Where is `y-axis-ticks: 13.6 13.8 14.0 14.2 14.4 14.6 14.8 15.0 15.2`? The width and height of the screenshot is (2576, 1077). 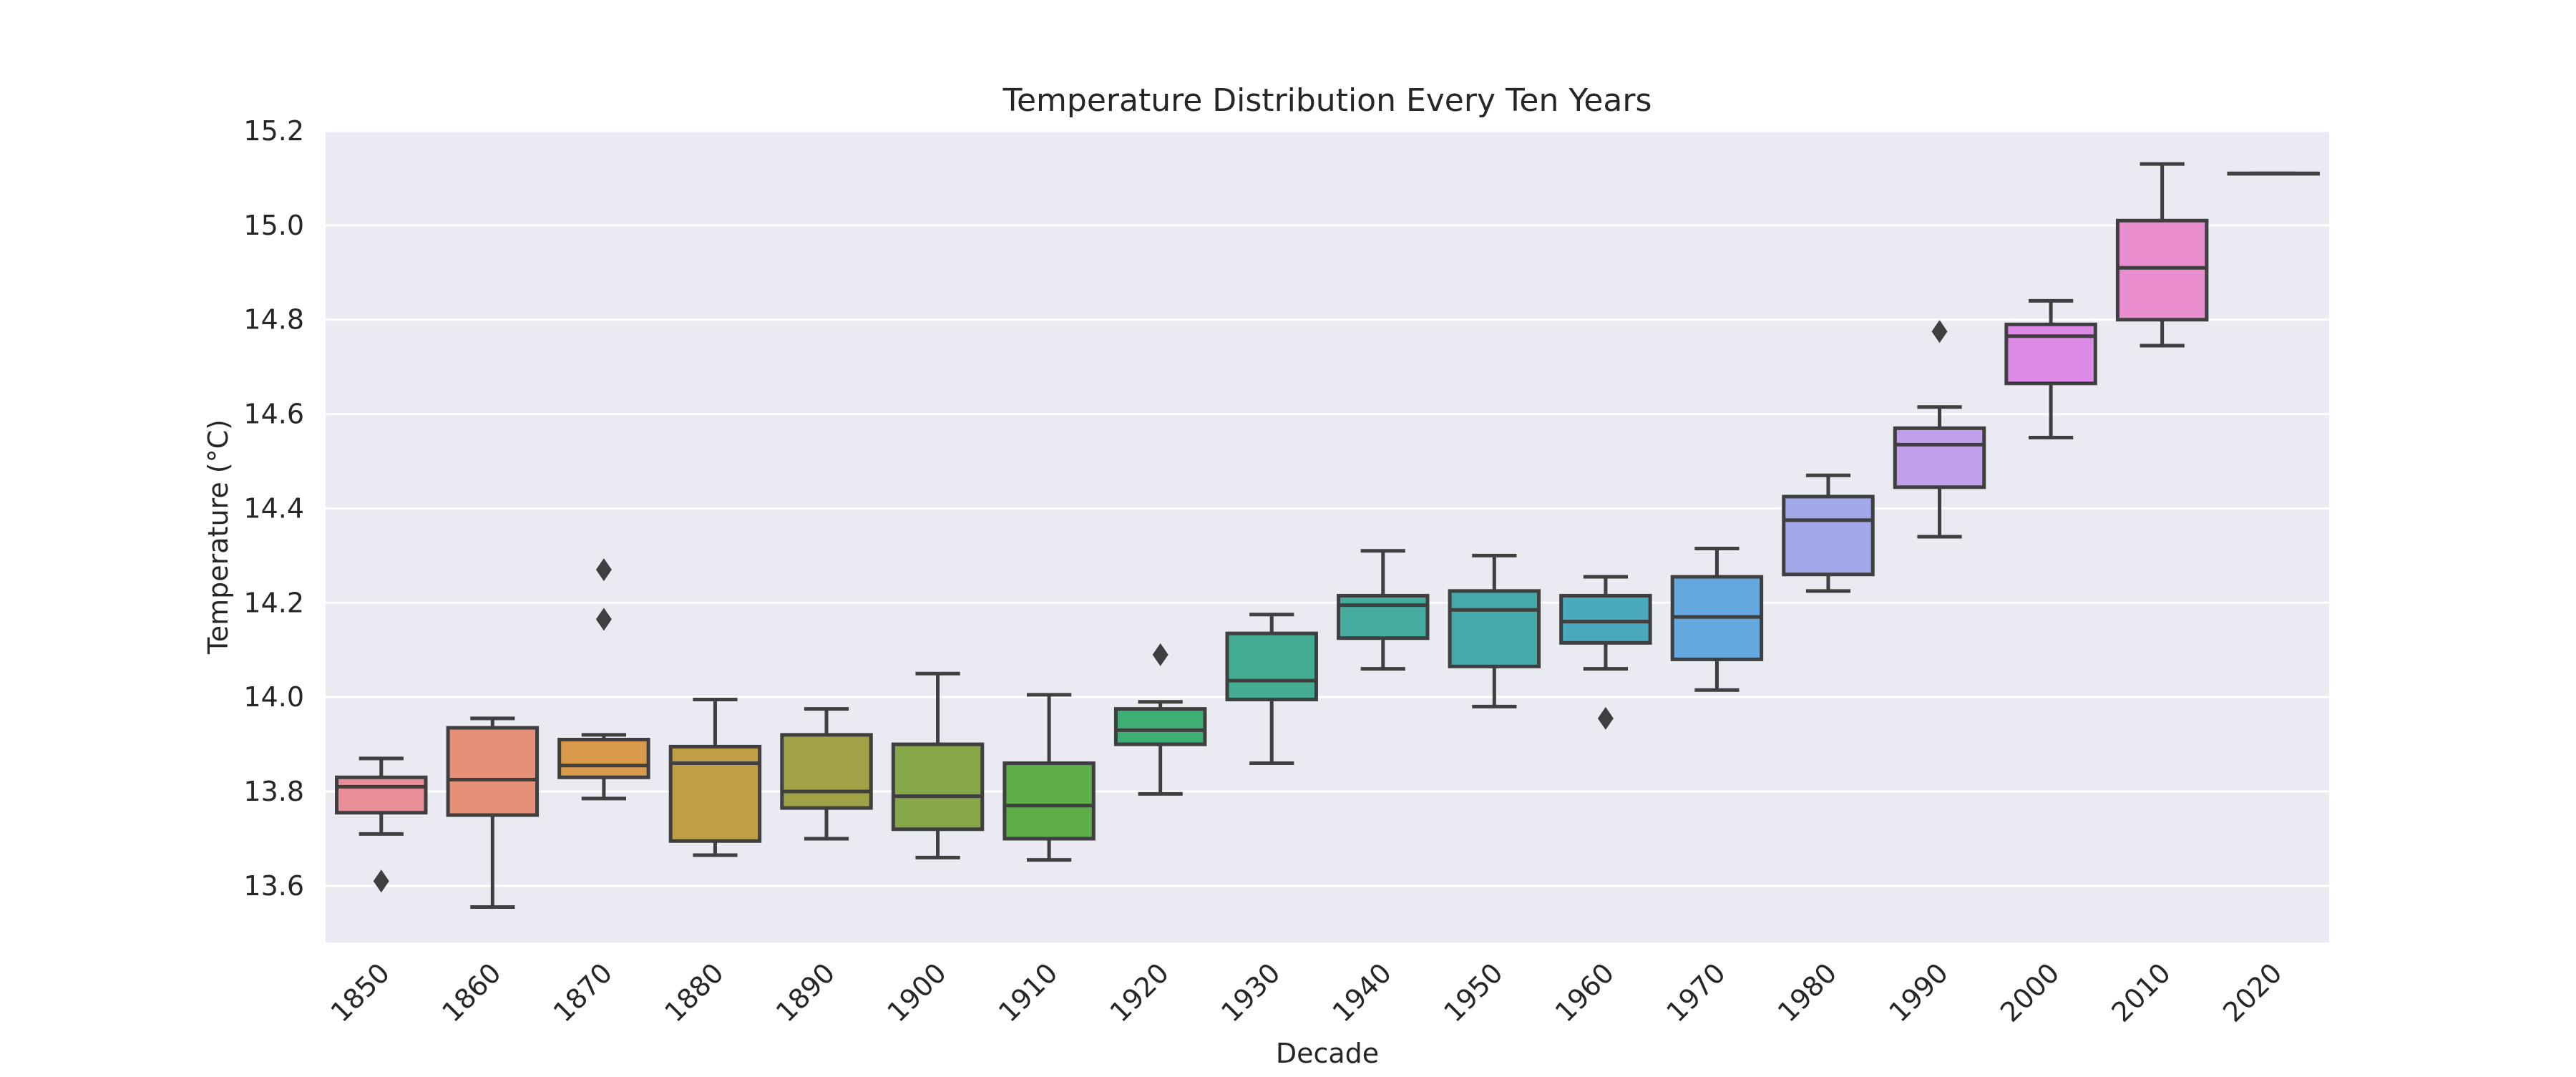
y-axis-ticks: 13.6 13.8 14.0 14.2 14.4 14.6 14.8 15.0 15.2 is located at coordinates (273, 508).